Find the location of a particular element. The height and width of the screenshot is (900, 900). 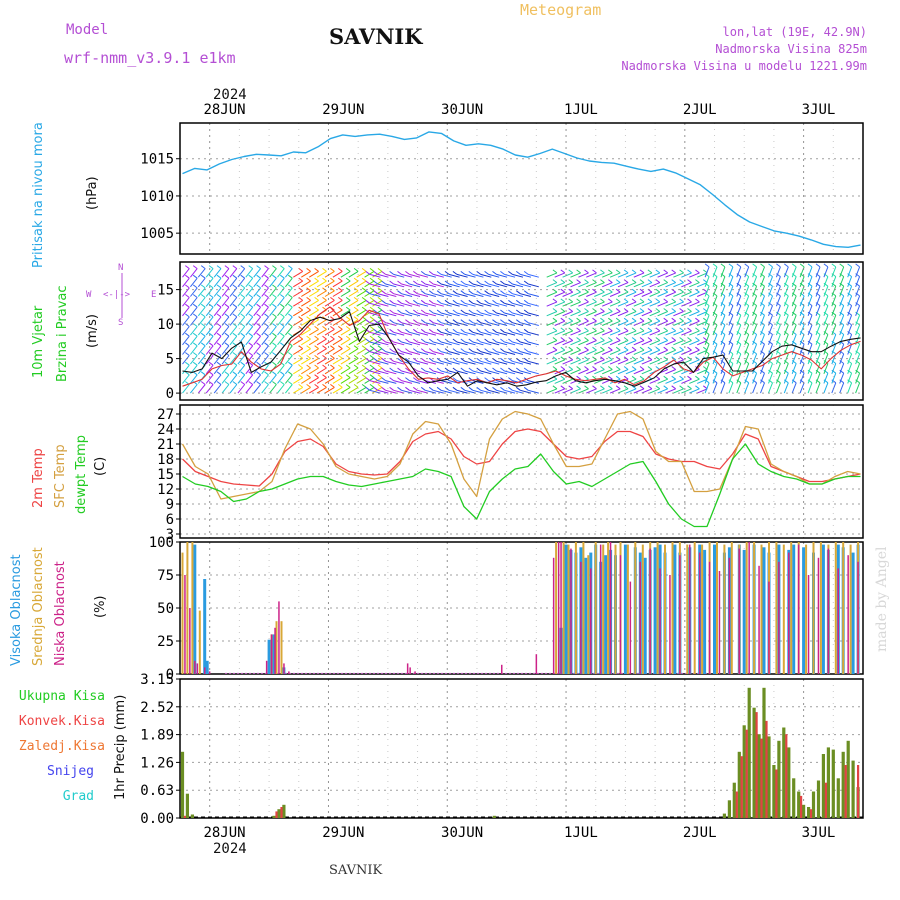

svg-text: W is located at coordinates (89, 295).